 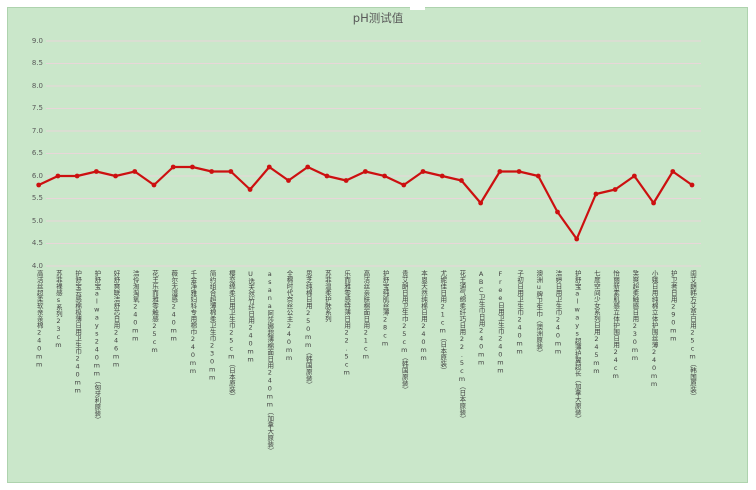 I want to click on x-axis-category-label: 洁婷日用卫生巾240mm, so click(x=558, y=313).